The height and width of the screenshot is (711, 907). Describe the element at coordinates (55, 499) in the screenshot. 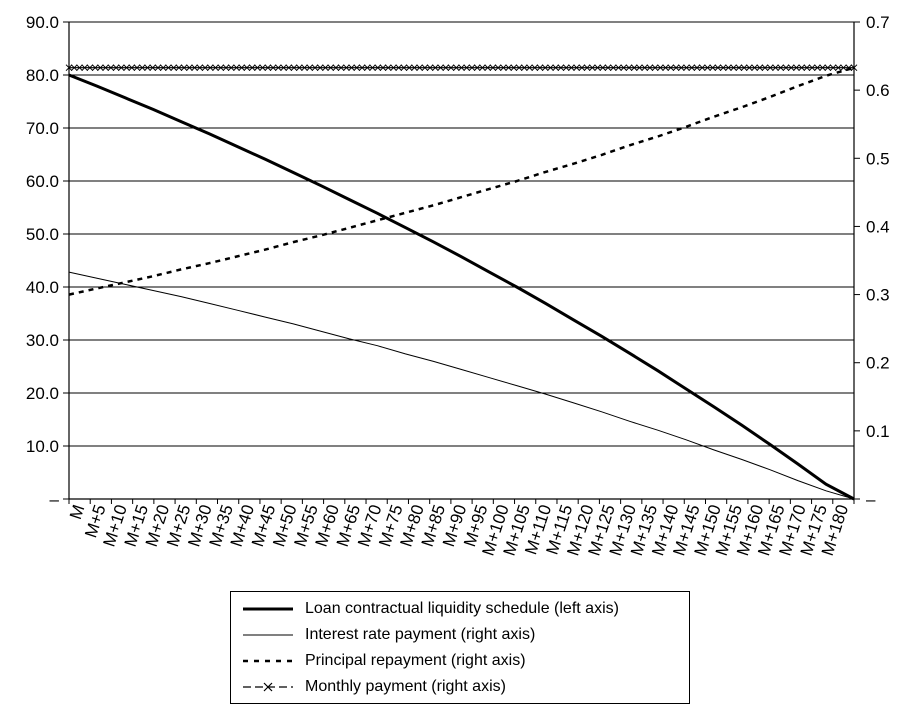

I see `left-tick-label: –` at that location.